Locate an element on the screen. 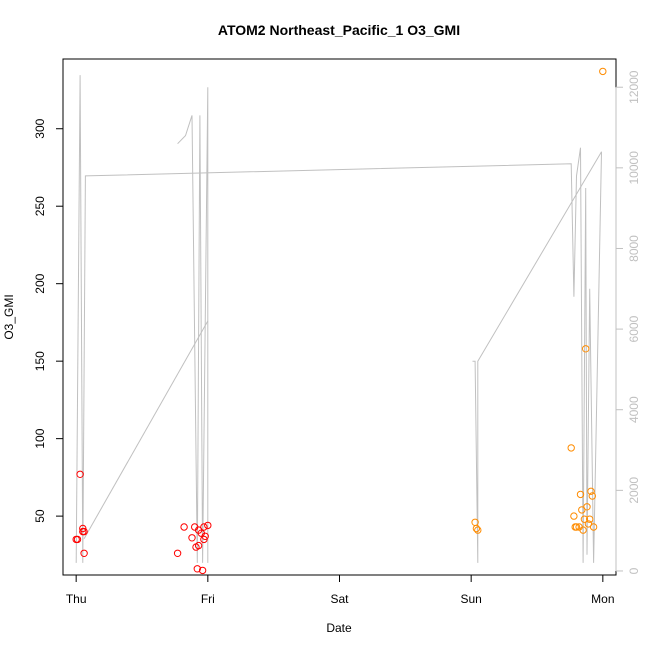 This screenshot has height=650, width=650. y-axis-label: O3_GMI is located at coordinates (9, 316).